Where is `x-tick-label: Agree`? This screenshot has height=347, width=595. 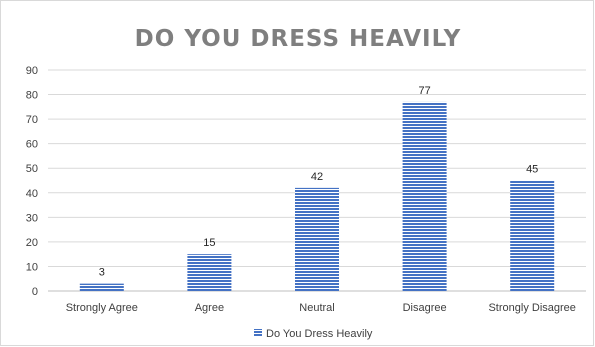 x-tick-label: Agree is located at coordinates (209, 308).